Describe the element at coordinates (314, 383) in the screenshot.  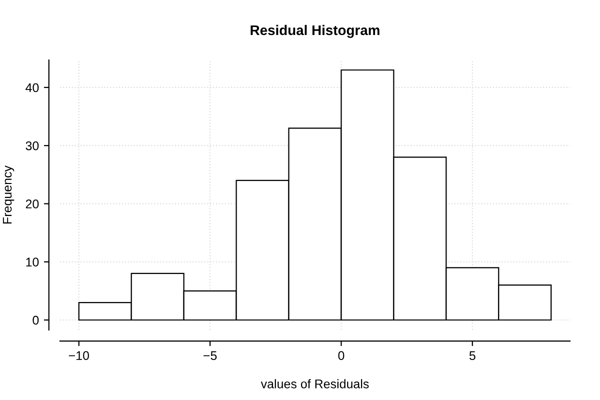
I see `x-axis-title: values of Residuals` at that location.